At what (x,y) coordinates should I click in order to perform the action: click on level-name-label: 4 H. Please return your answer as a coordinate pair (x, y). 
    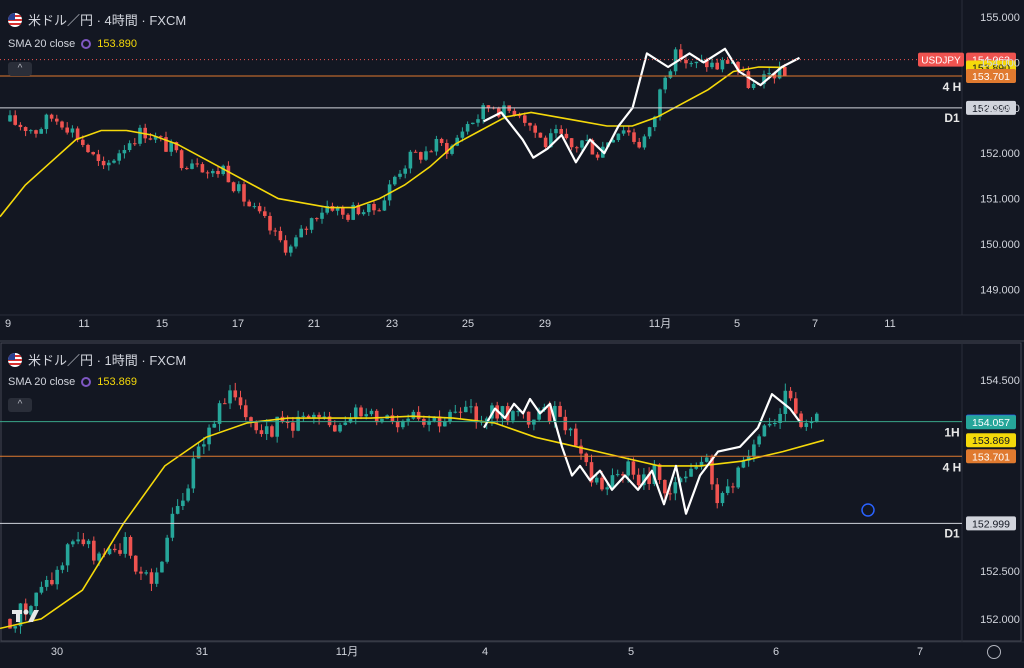
    Looking at the image, I should click on (952, 467).